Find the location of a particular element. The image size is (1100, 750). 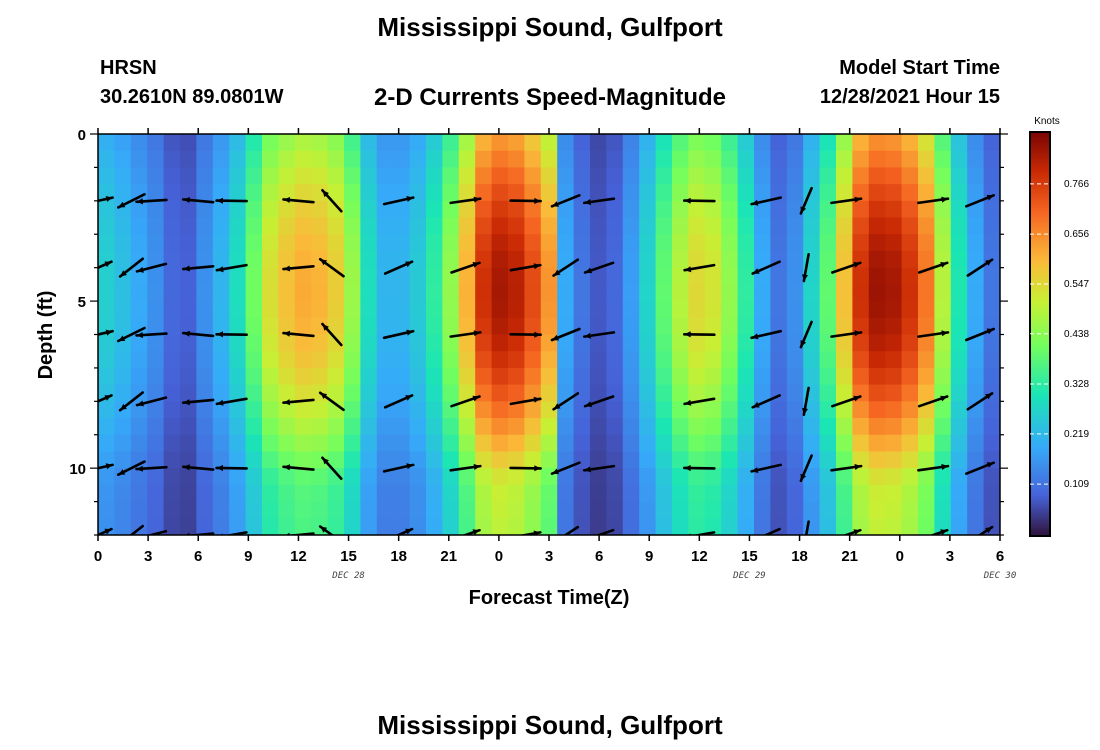

x-tick-label: 6 is located at coordinates (599, 556).